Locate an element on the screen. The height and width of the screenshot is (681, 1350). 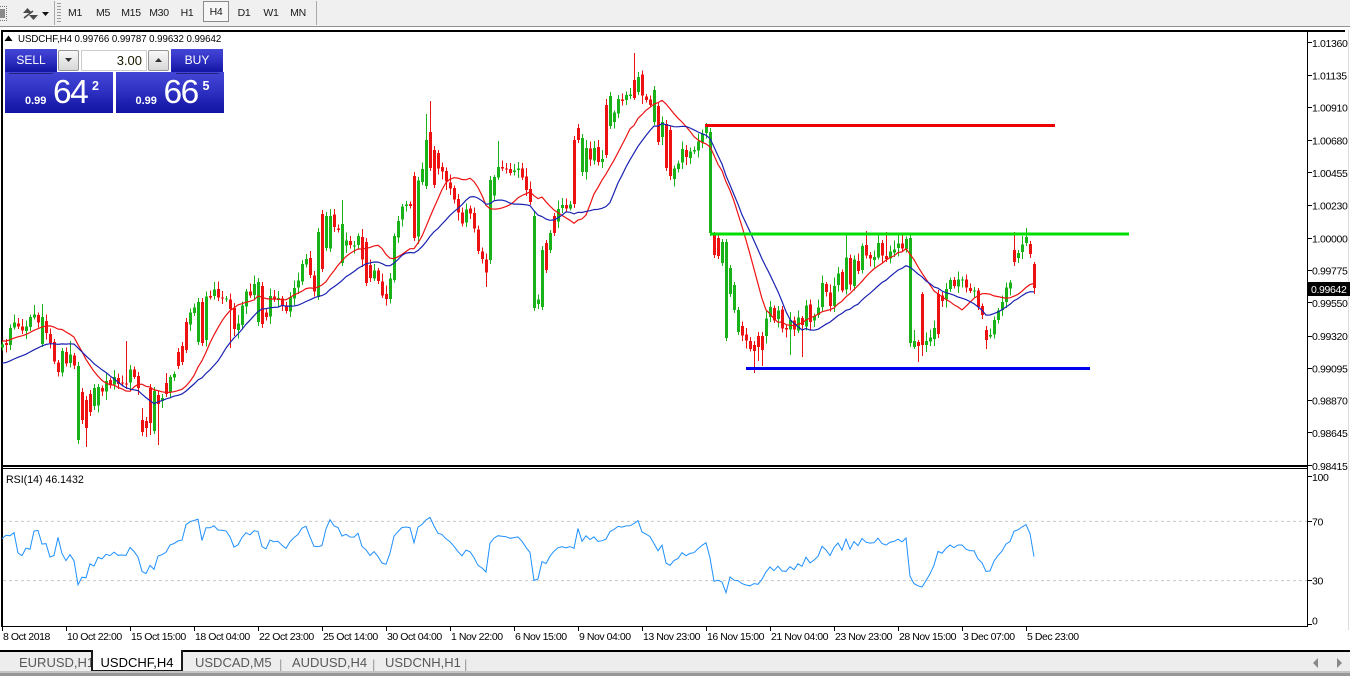
svg-text: 6 Nov 15:00 is located at coordinates (541, 637).